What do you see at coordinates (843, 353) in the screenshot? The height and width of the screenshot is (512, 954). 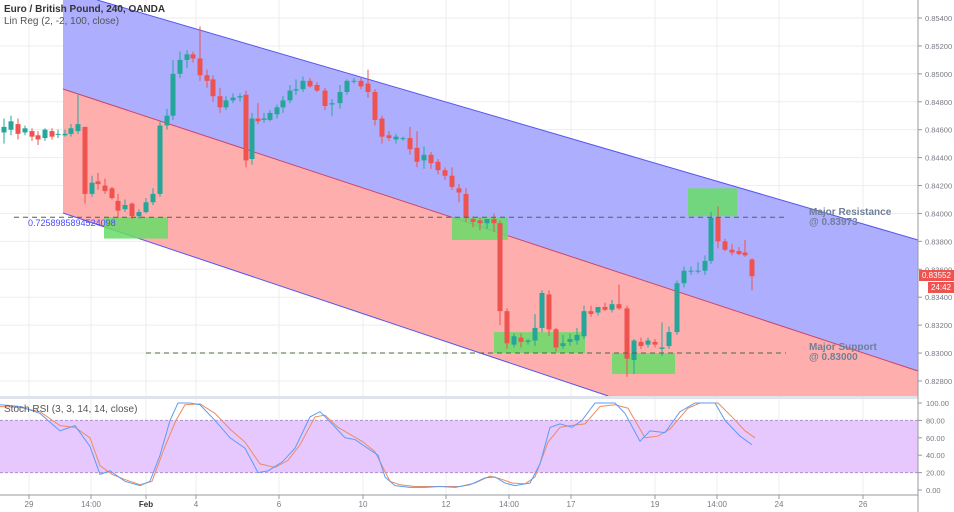 I see `support-annotation: Major Support @ 0.83000` at bounding box center [843, 353].